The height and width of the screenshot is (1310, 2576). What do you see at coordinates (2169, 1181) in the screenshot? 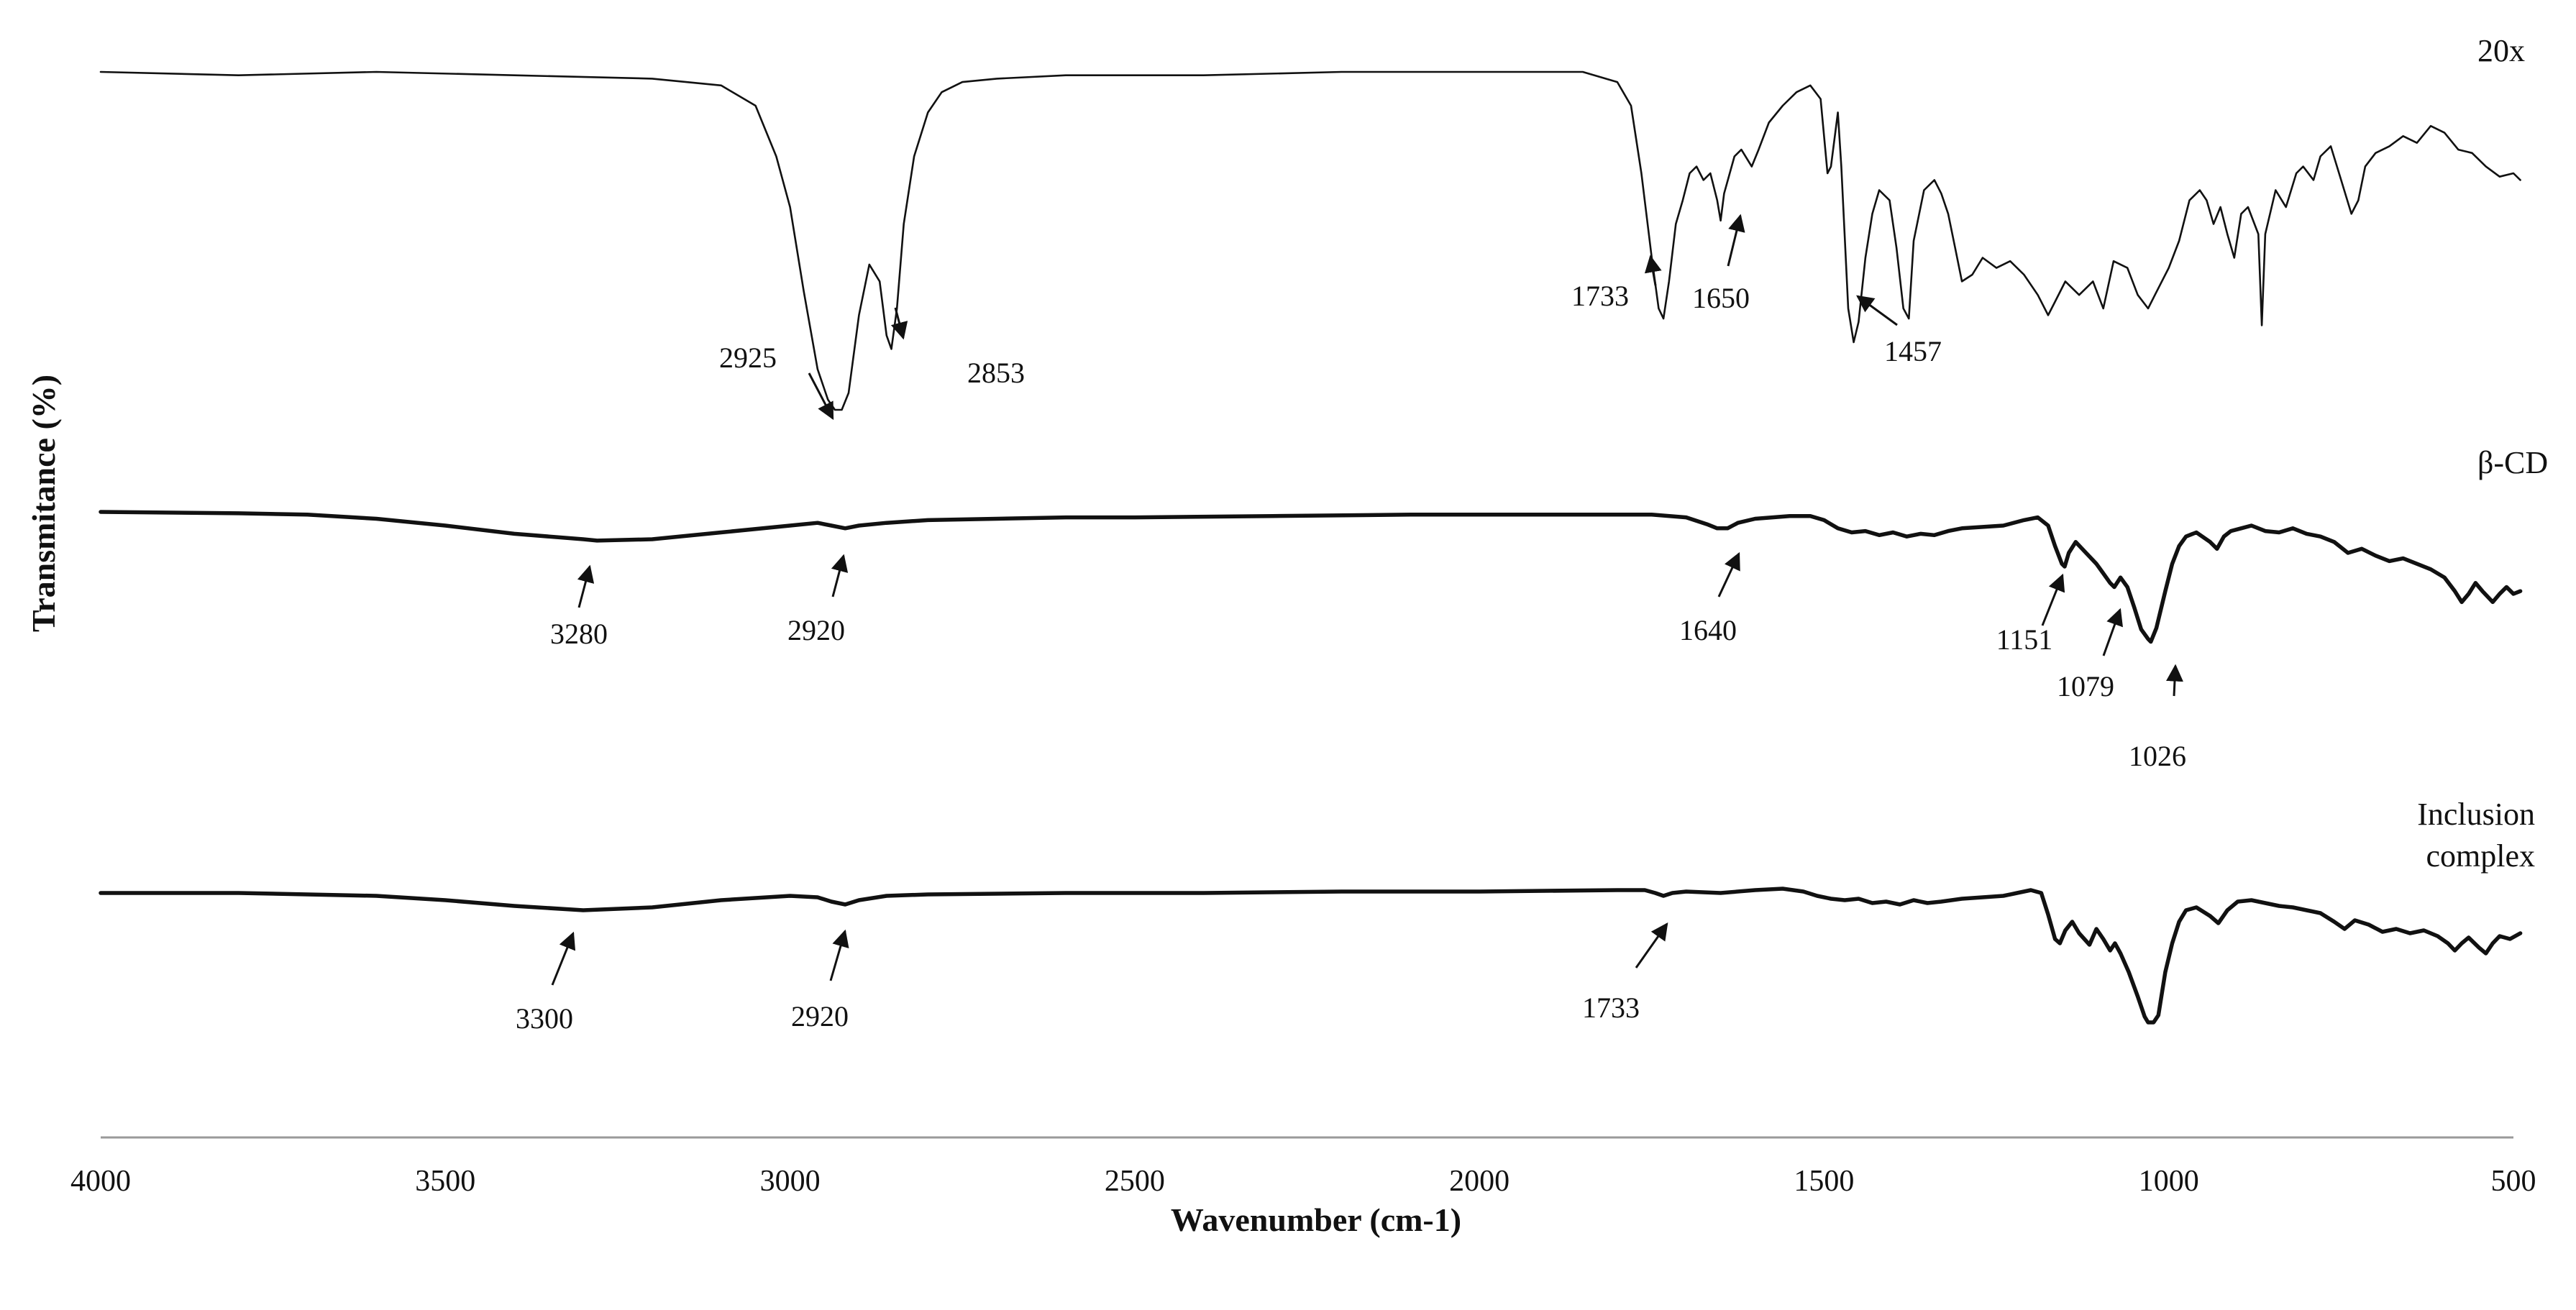
I see `x-tick-label: 1000` at bounding box center [2169, 1181].